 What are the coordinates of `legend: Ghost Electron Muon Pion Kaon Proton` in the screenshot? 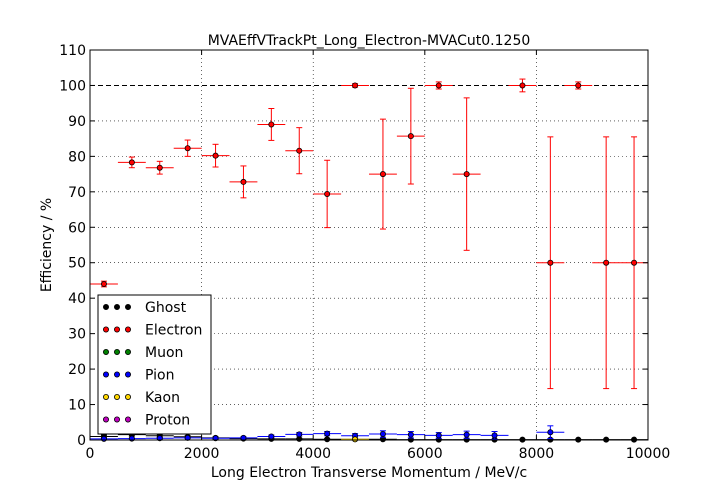 It's located at (154, 364).